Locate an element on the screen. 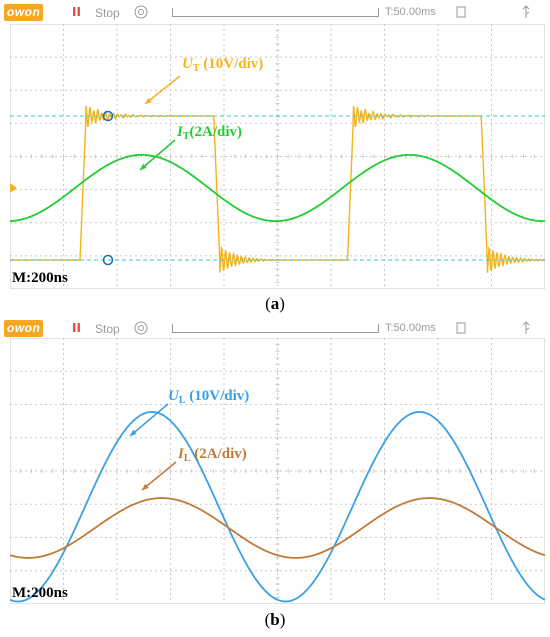 The width and height of the screenshot is (550, 637). series-line-il is located at coordinates (277, 528).